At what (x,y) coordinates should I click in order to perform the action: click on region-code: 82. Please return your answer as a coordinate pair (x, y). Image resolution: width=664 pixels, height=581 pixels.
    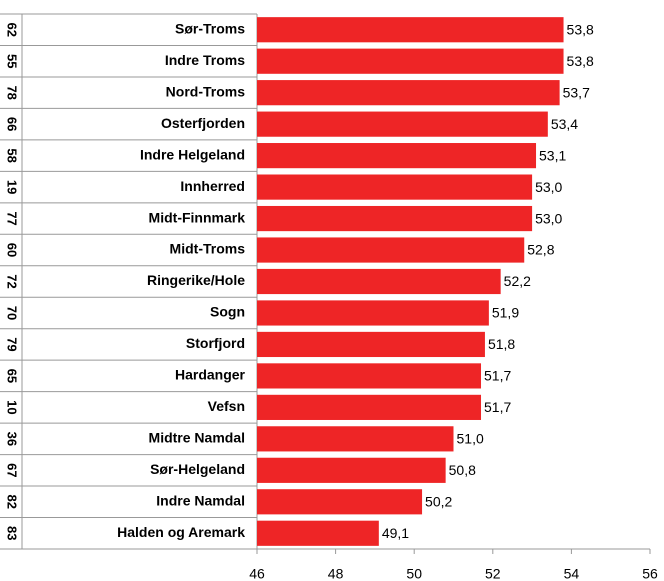
    Looking at the image, I should click on (12, 502).